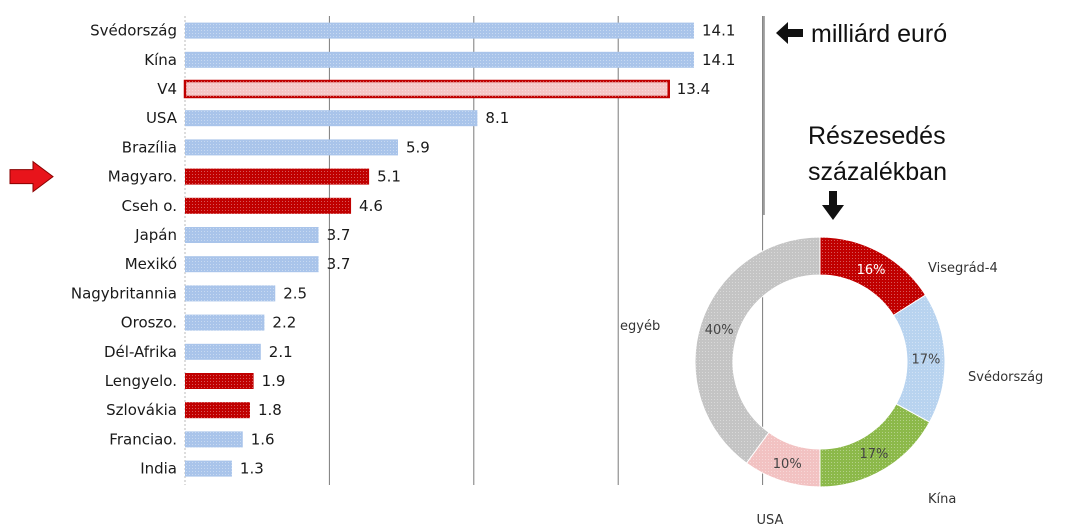 This screenshot has height=531, width=1065. What do you see at coordinates (263, 439) in the screenshot?
I see `value-label: 1.6` at bounding box center [263, 439].